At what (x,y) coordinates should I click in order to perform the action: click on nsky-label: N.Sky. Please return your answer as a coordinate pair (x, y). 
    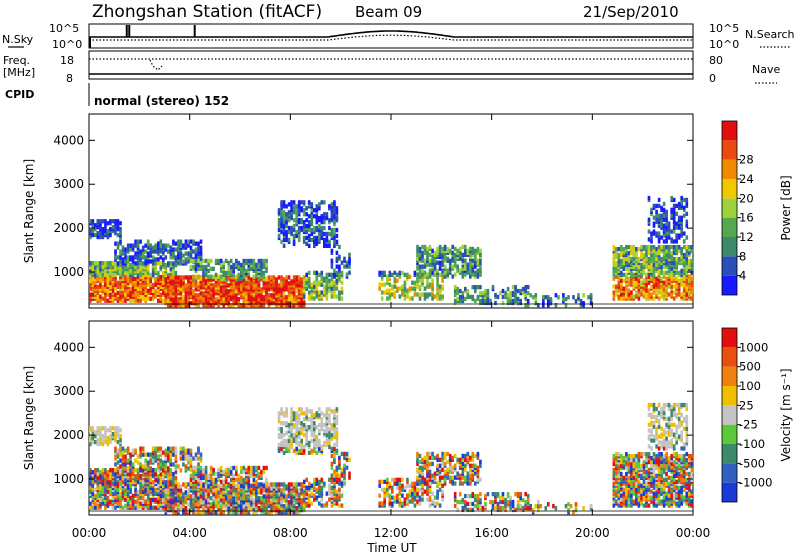
    Looking at the image, I should click on (18, 39).